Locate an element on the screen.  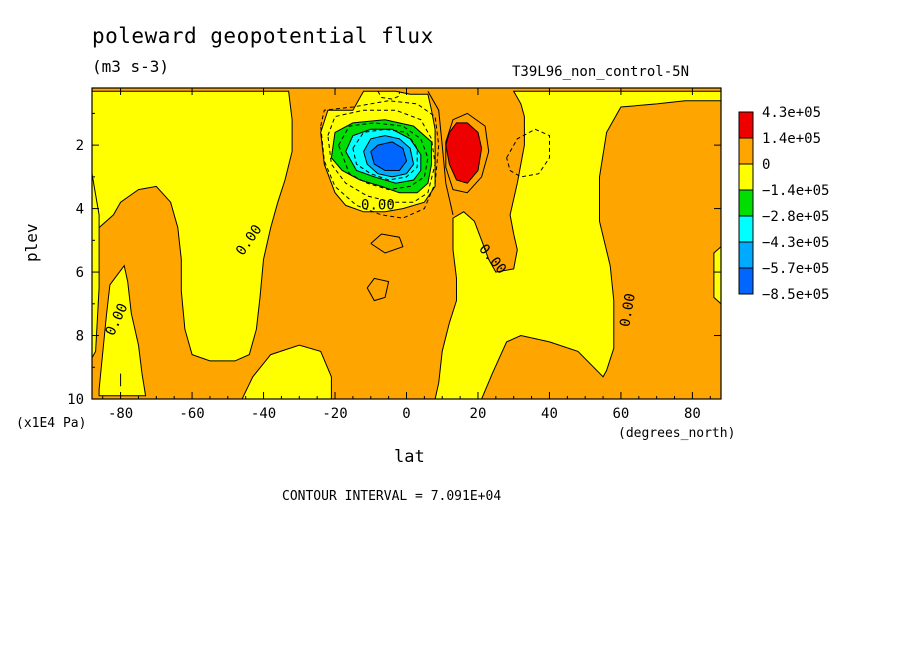
x-tick-label-3: -20 is located at coordinates (334, 414).